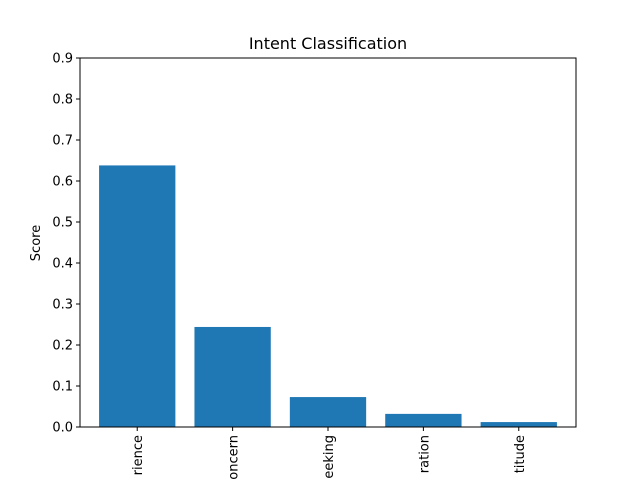 This screenshot has width=640, height=480. What do you see at coordinates (62, 305) in the screenshot?
I see `y-tick-label-3: 0.3` at bounding box center [62, 305].